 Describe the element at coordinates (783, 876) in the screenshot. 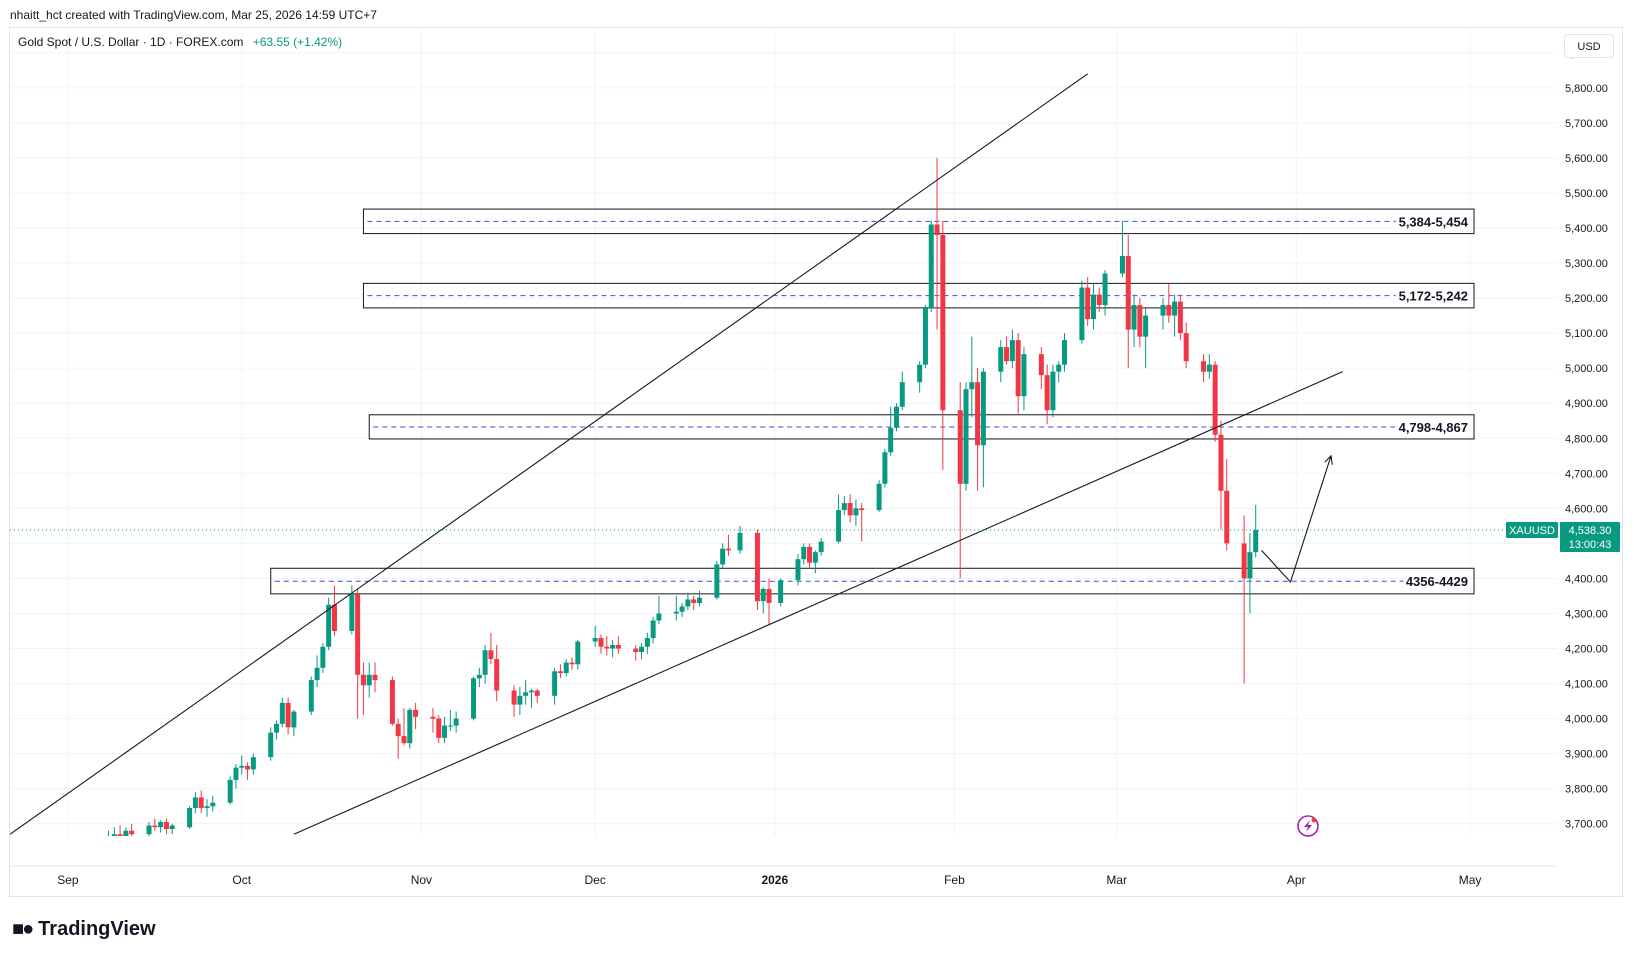

I see `time-axis: Sep Oct Nov Dec 2026 Feb Mar Apr May` at that location.